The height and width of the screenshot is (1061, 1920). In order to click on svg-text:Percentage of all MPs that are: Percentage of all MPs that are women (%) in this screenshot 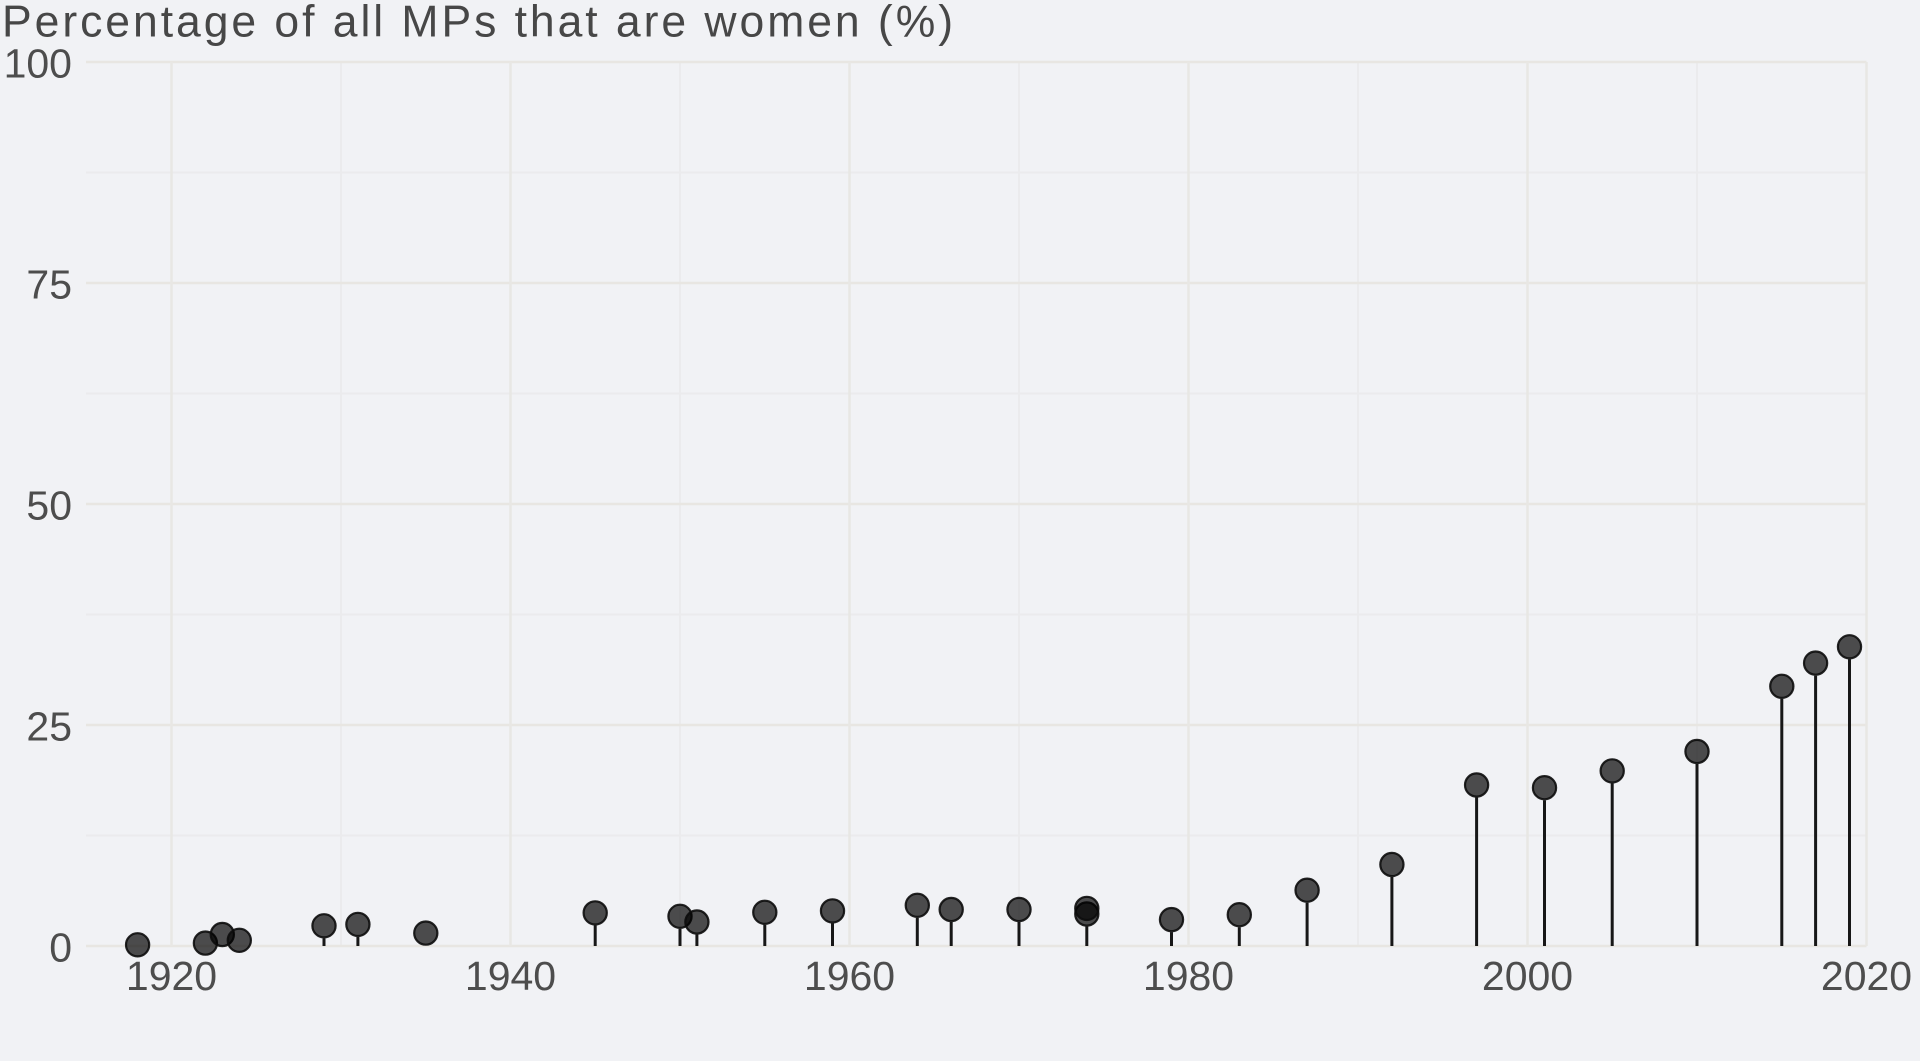, I will do `click(479, 23)`.